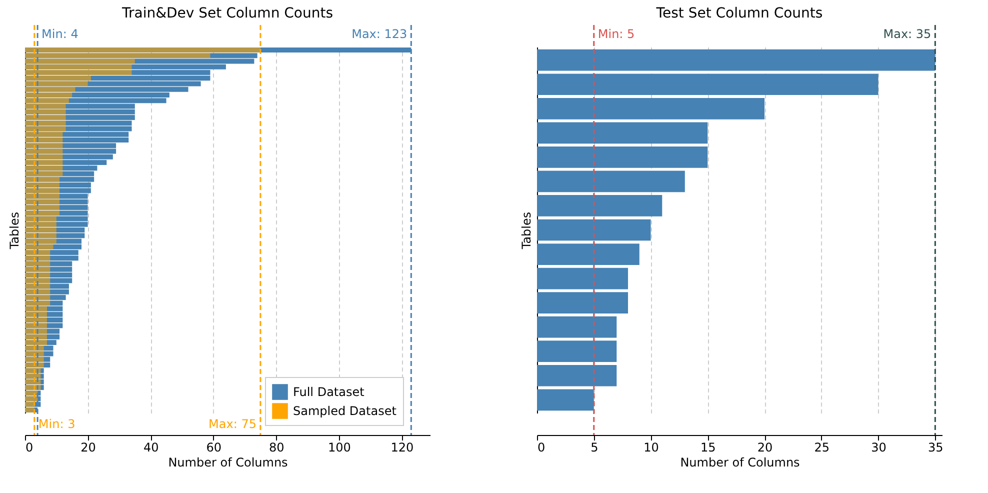  What do you see at coordinates (60, 34) in the screenshot?
I see `ref-line-label: Min: 4` at bounding box center [60, 34].